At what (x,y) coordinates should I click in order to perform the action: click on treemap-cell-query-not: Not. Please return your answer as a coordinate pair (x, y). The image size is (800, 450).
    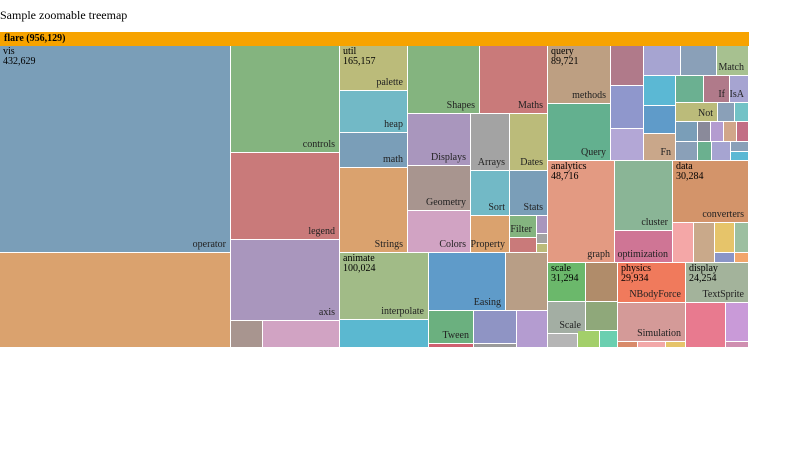
    Looking at the image, I should click on (697, 112).